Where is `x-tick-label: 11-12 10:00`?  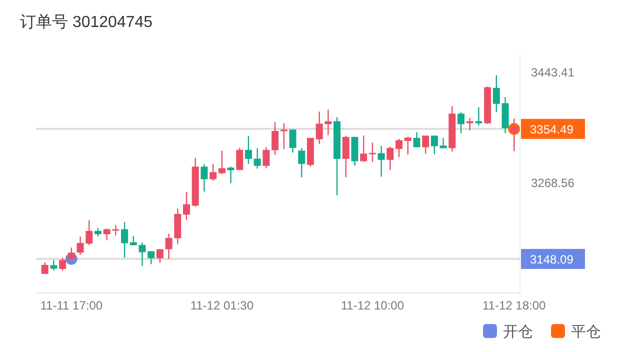
x-tick-label: 11-12 10:00 is located at coordinates (372, 305).